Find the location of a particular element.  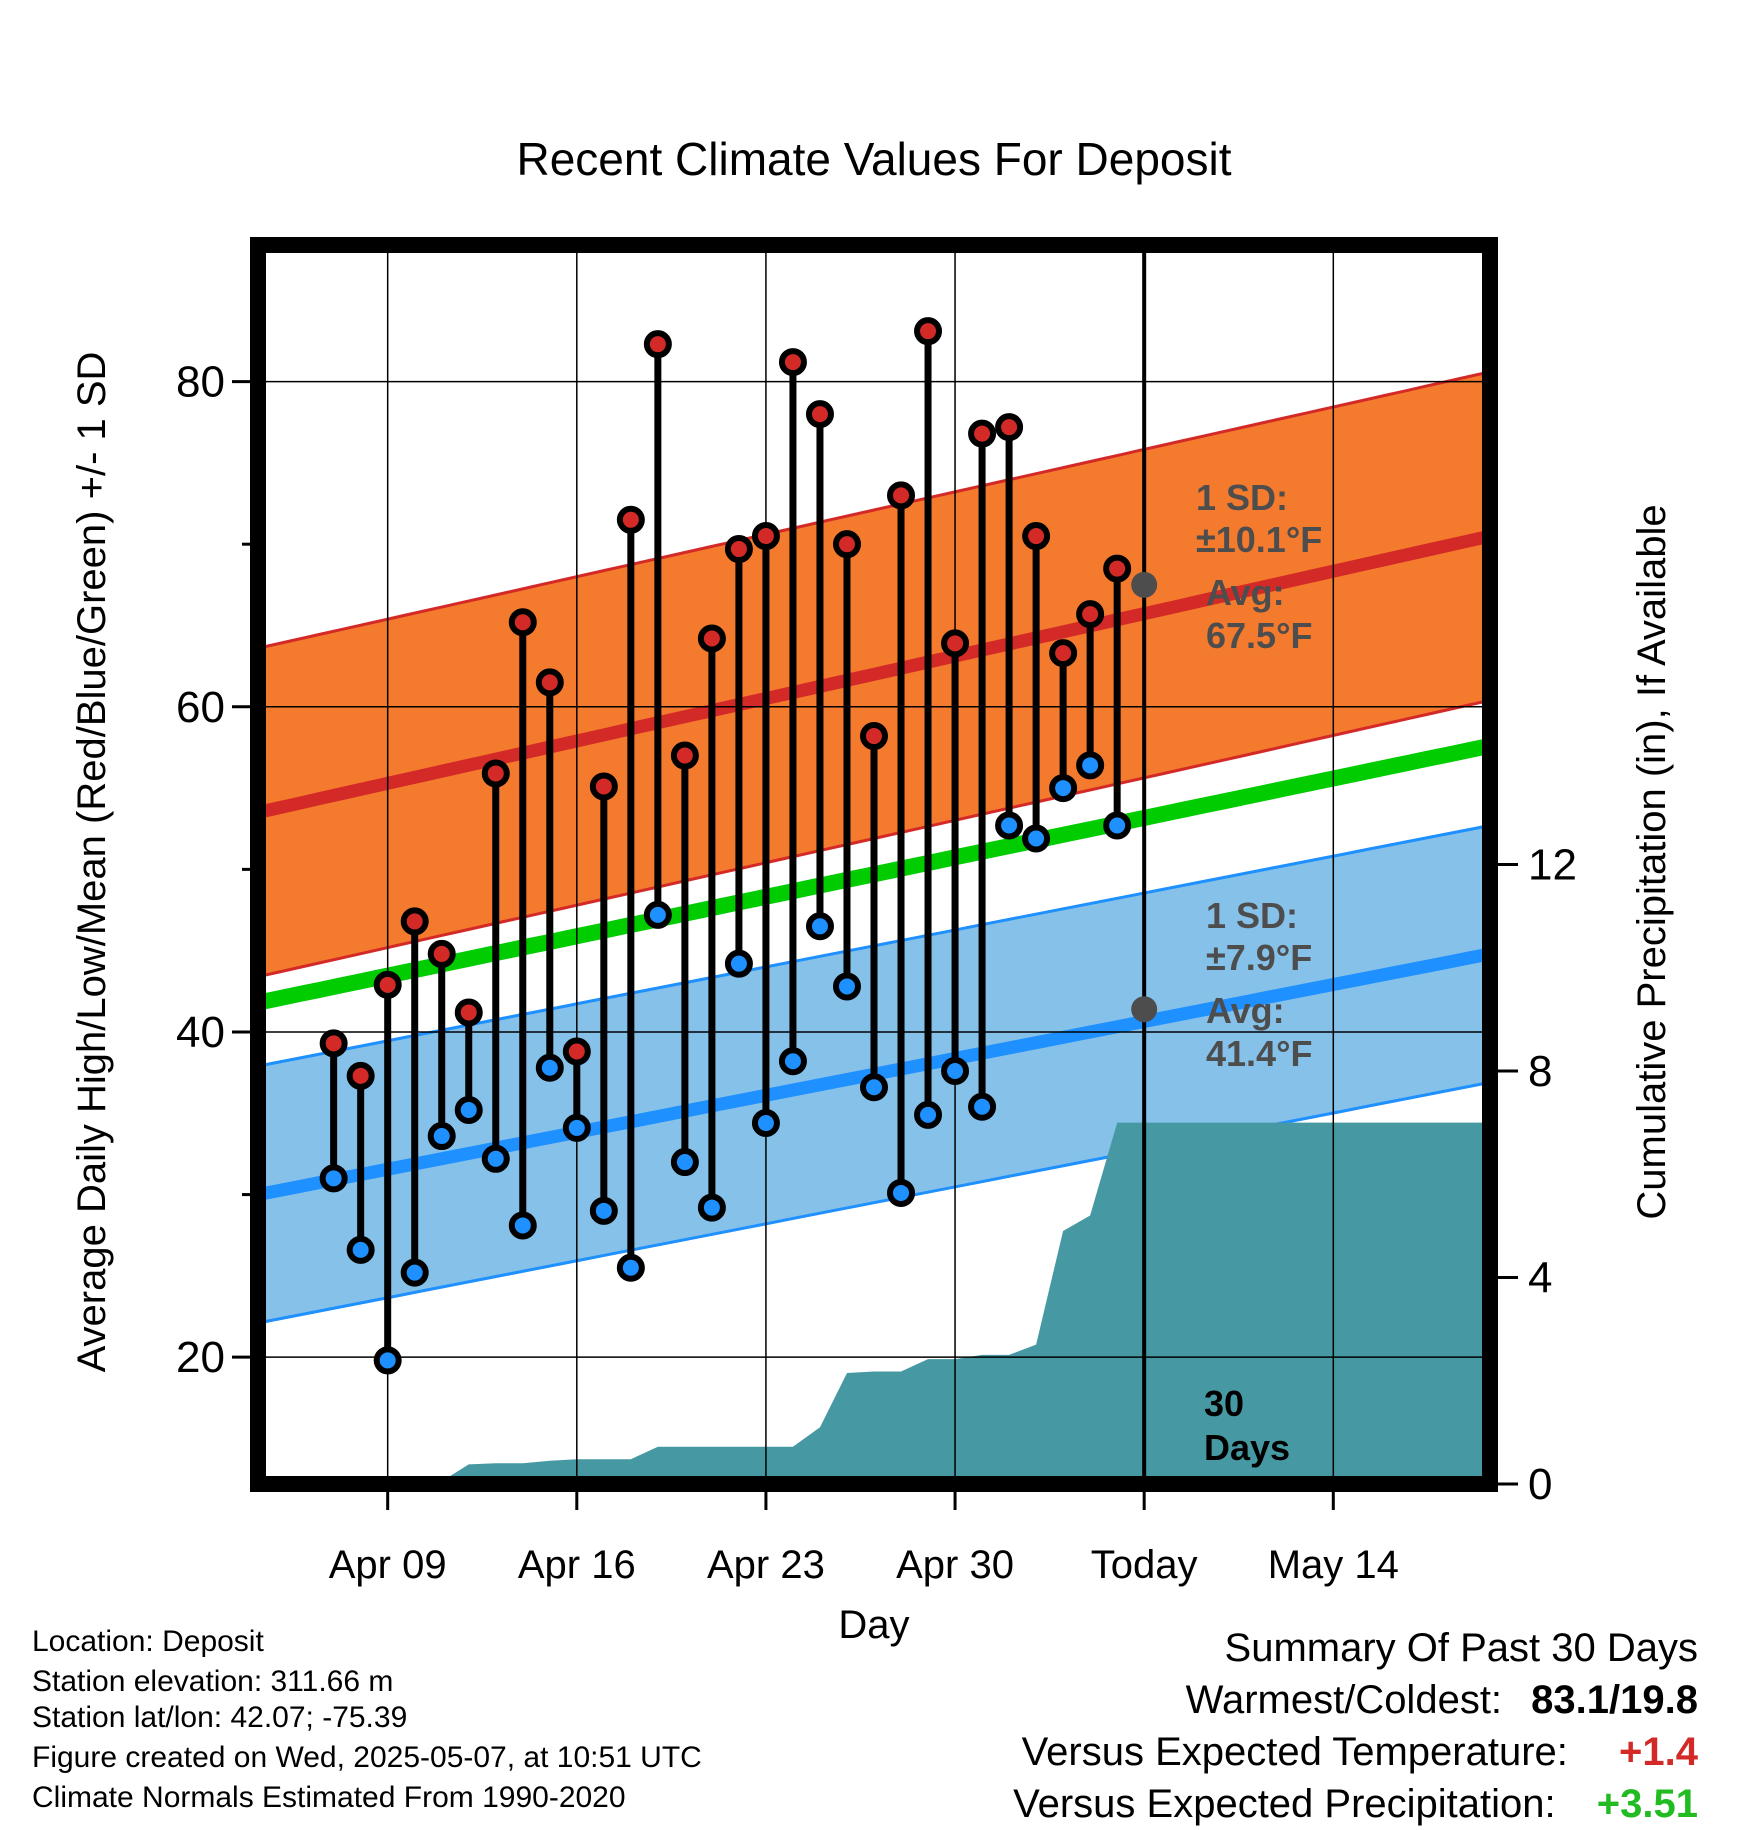

footer-normals: Climate Normals Estimated From 1990-2020 is located at coordinates (329, 1797).